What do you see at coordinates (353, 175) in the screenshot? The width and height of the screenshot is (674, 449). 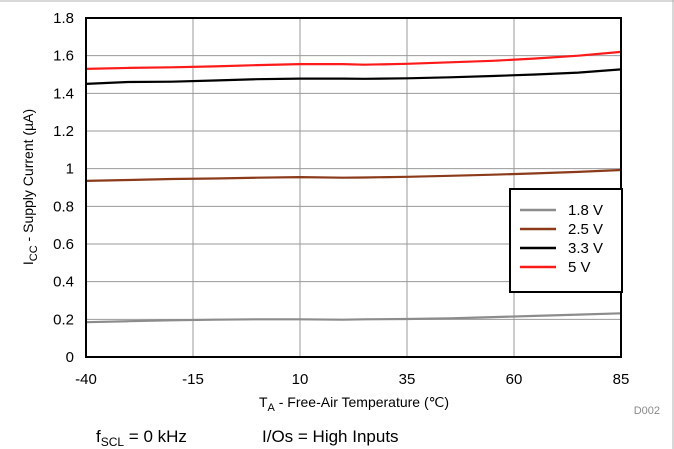 I see `series-line-2-5V` at bounding box center [353, 175].